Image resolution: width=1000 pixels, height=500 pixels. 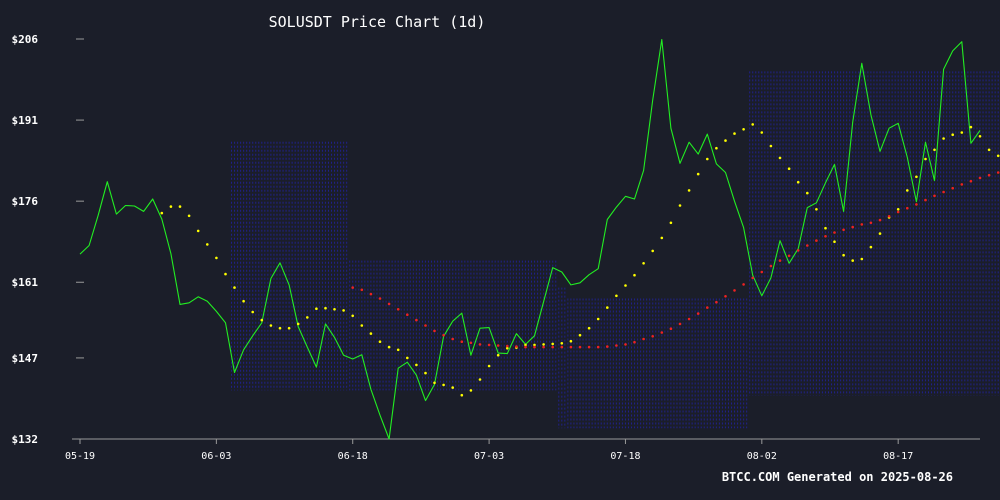 I want to click on x-axis-ticks: 05-19 06-03 06-18 07-03 07-18 08-02 08-17, so click(x=489, y=450).